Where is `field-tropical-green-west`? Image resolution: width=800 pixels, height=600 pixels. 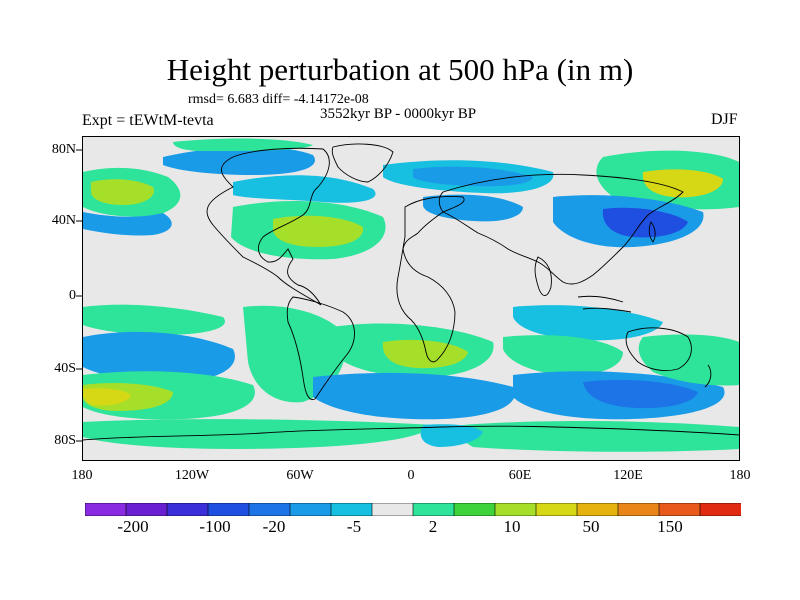
field-tropical-green-west is located at coordinates (154, 319).